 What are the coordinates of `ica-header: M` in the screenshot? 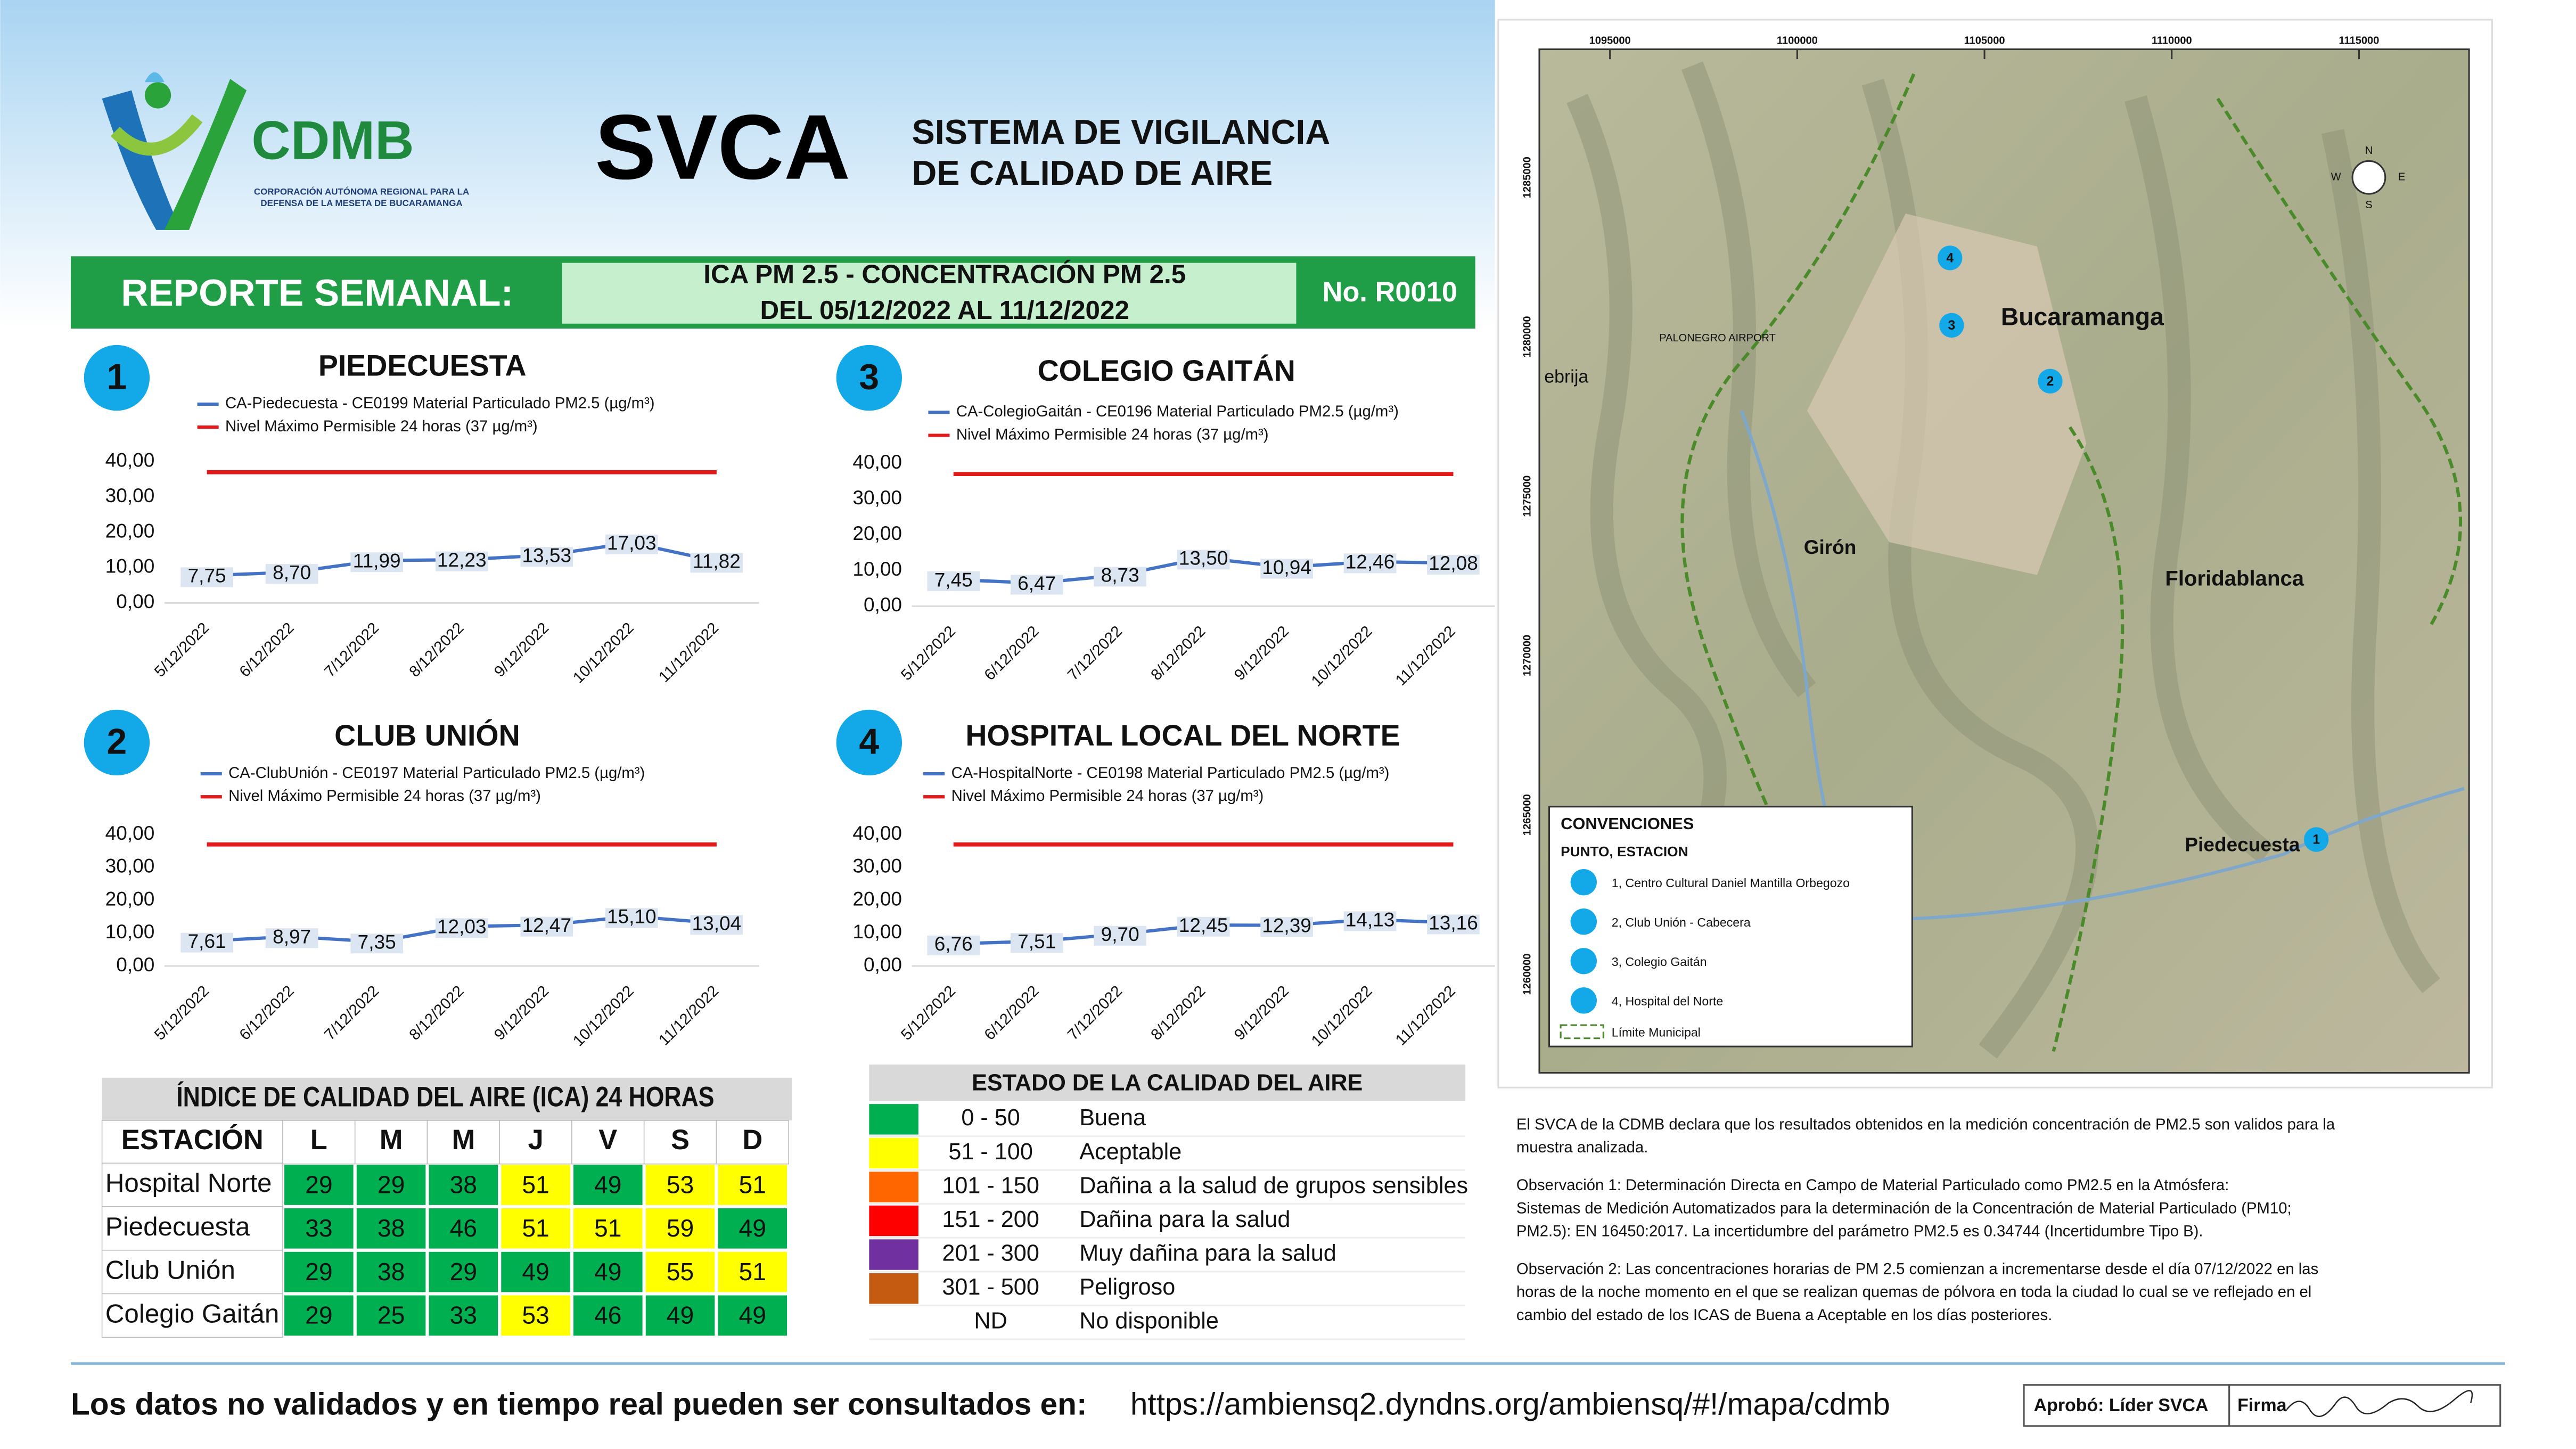 It's located at (391, 1140).